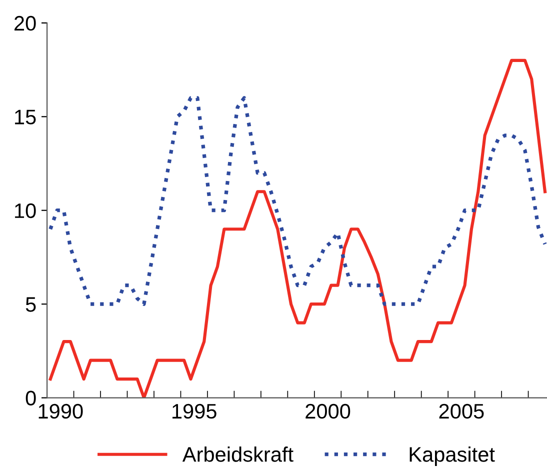  What do you see at coordinates (461, 411) in the screenshot?
I see `x-tick-label: 2005` at bounding box center [461, 411].